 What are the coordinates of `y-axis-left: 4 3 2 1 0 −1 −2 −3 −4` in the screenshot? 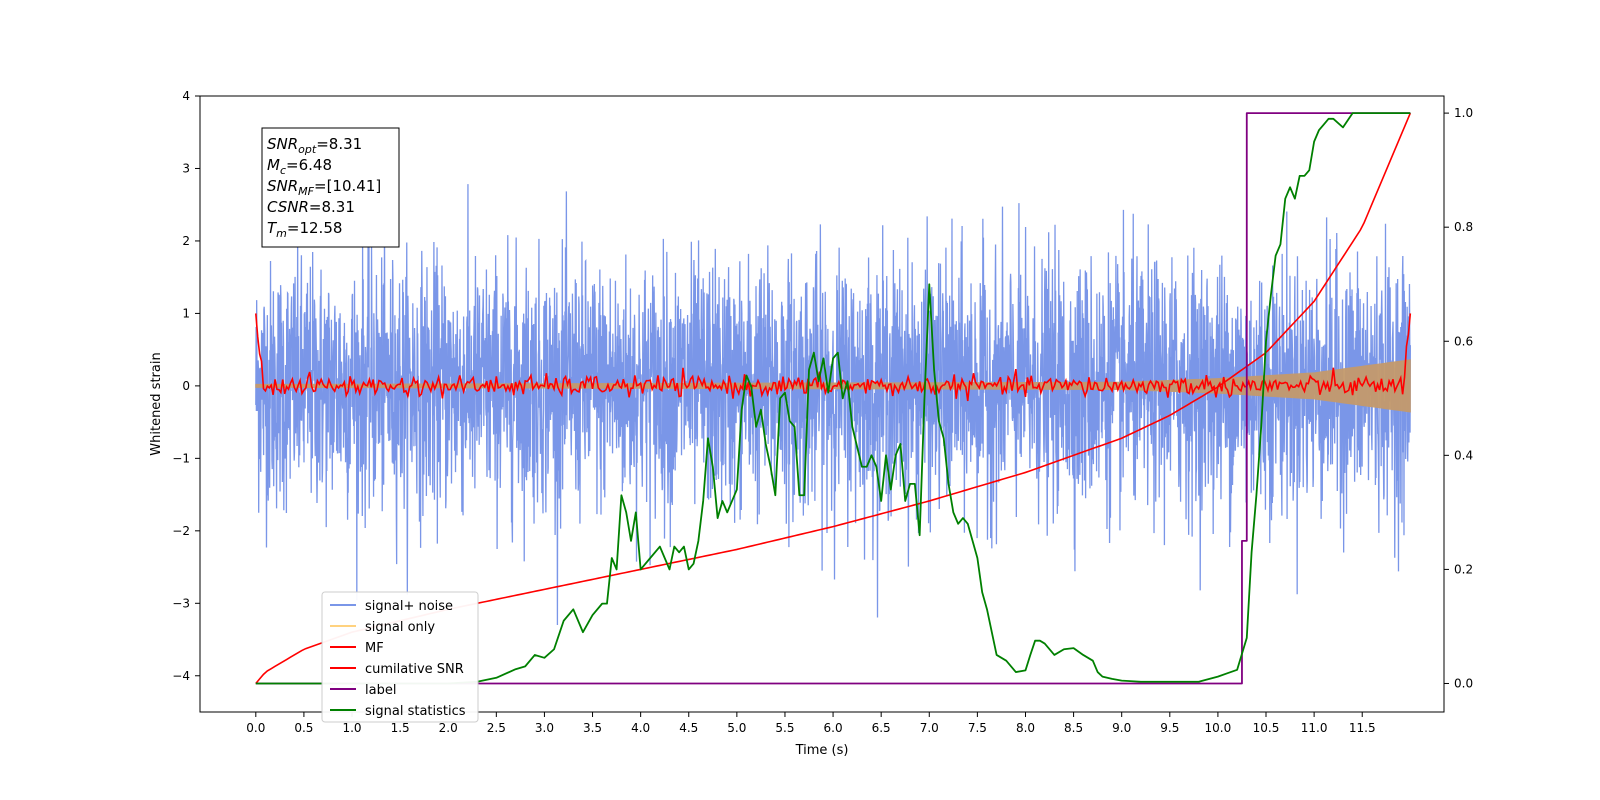 It's located at (186, 386).